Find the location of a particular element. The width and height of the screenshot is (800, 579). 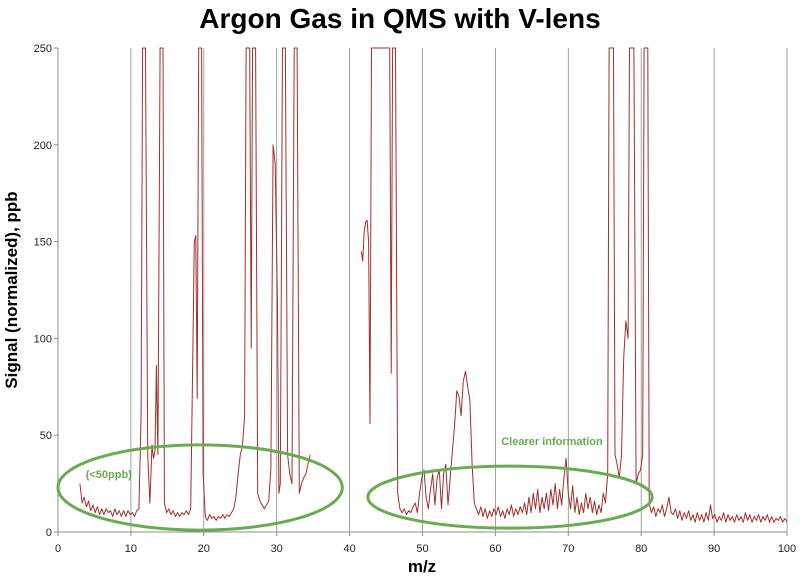

x-tick-label-60: 60 is located at coordinates (495, 549).